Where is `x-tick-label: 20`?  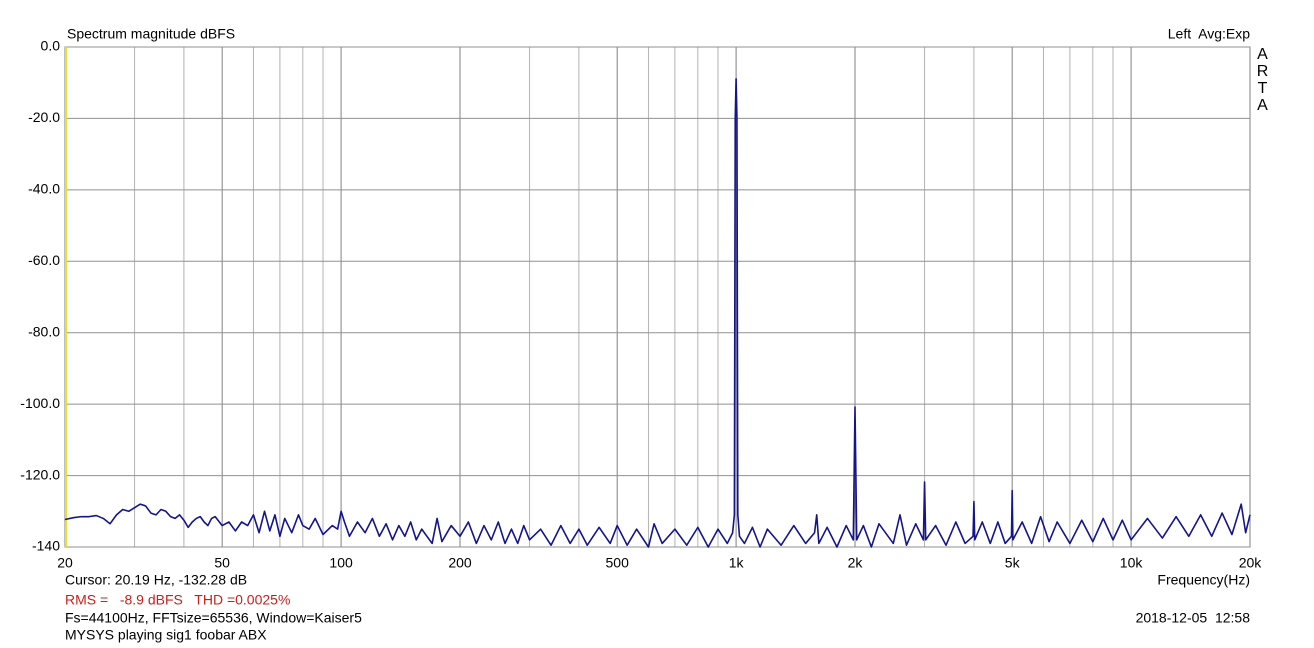 x-tick-label: 20 is located at coordinates (65, 563).